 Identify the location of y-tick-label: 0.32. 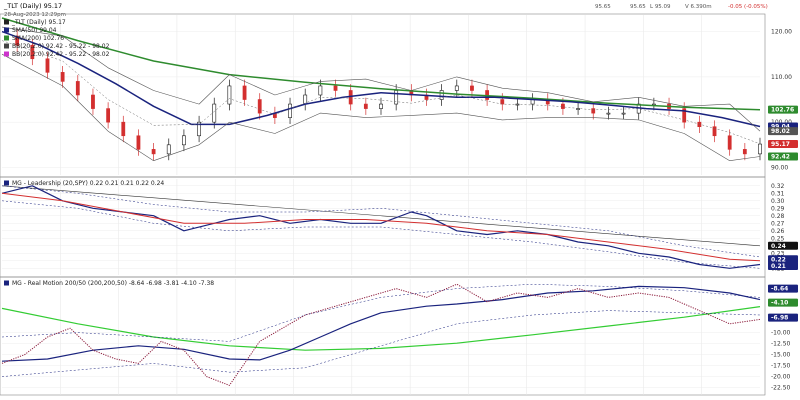
(778, 186).